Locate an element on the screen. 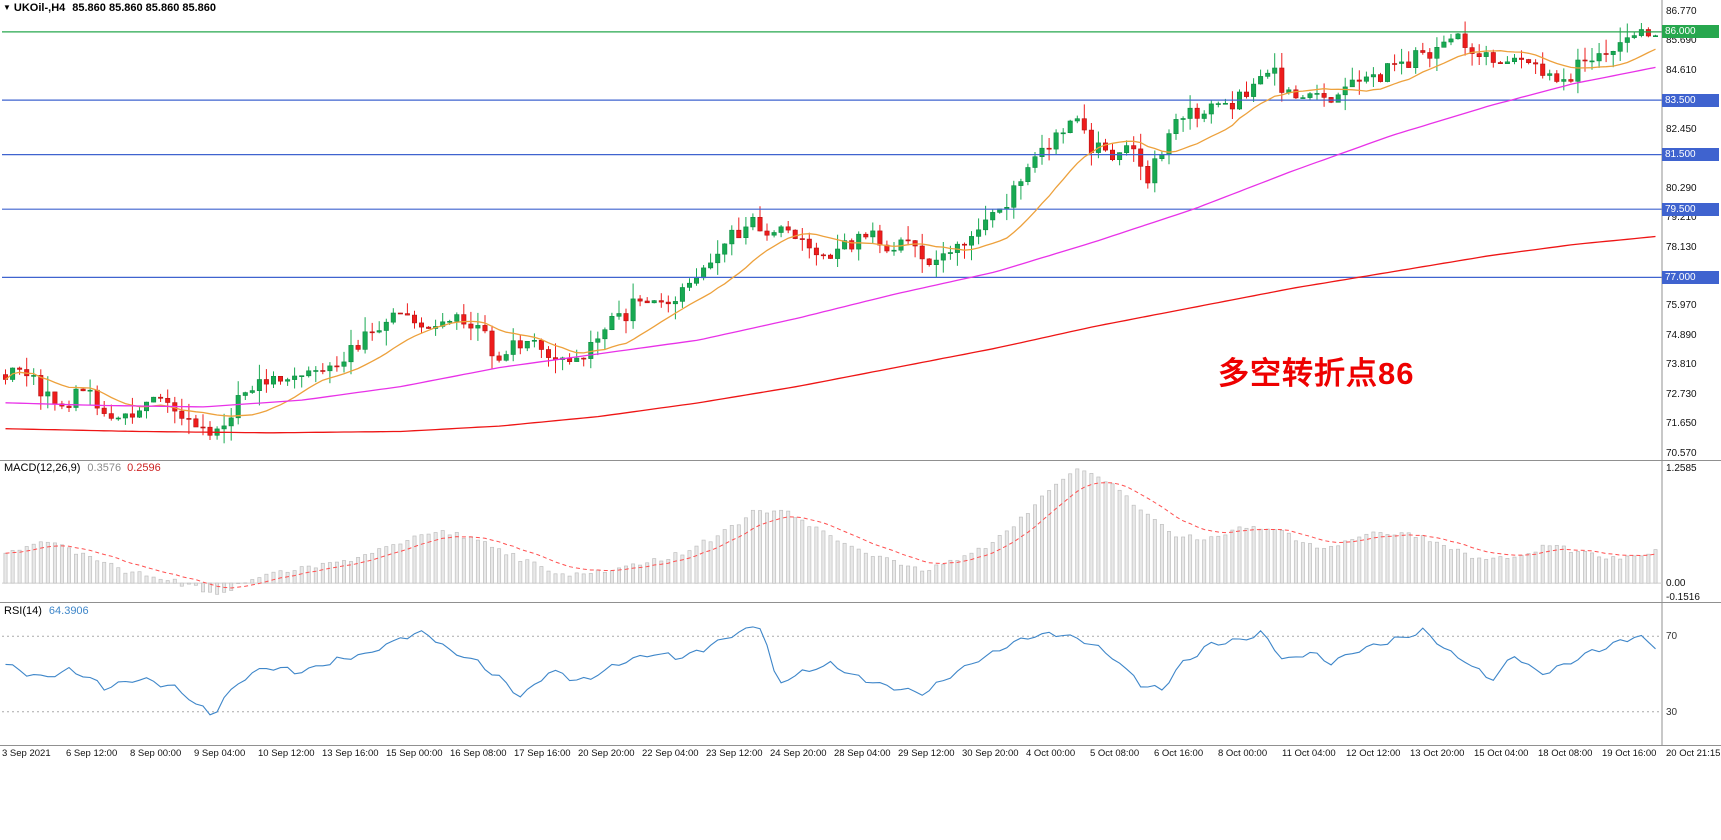 The width and height of the screenshot is (1721, 840). rsi-value: 64.3906 is located at coordinates (68, 611).